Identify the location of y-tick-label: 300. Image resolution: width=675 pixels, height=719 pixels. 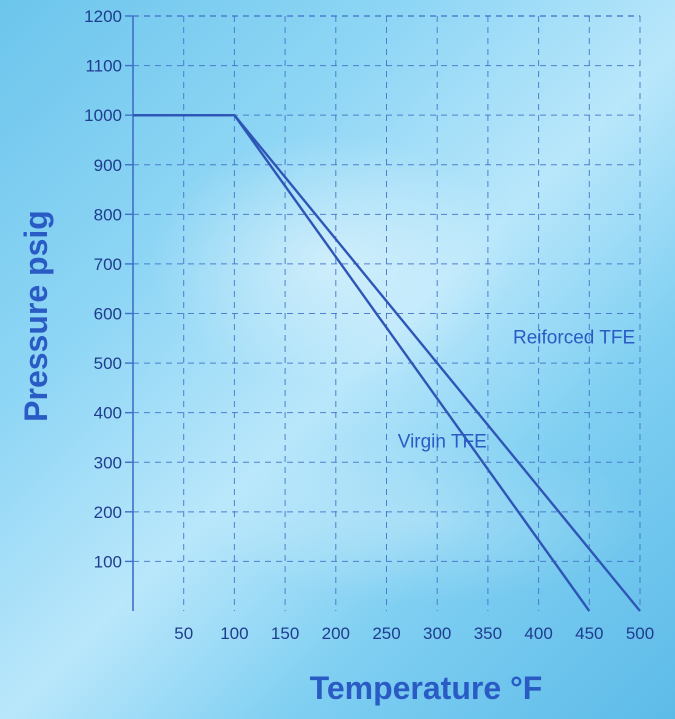
(108, 462).